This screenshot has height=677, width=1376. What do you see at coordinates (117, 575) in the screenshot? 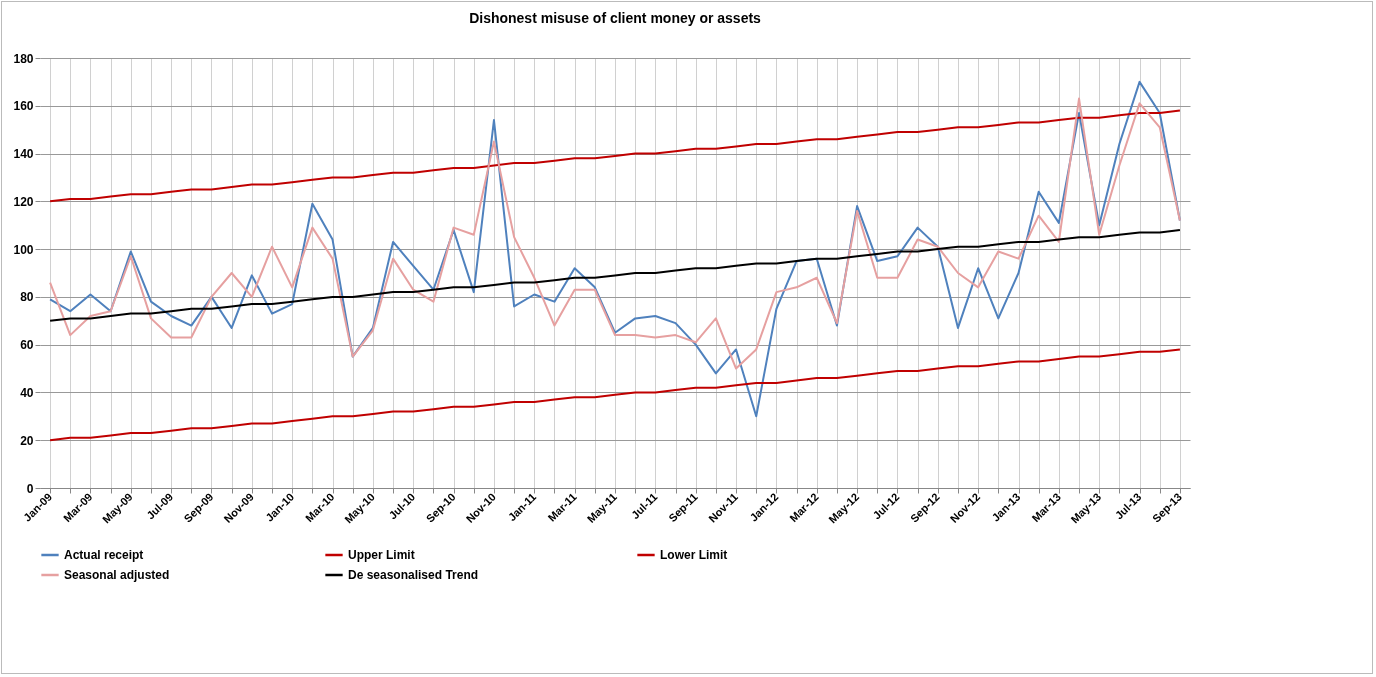
I see `legend-label: Seasonal adjusted` at bounding box center [117, 575].